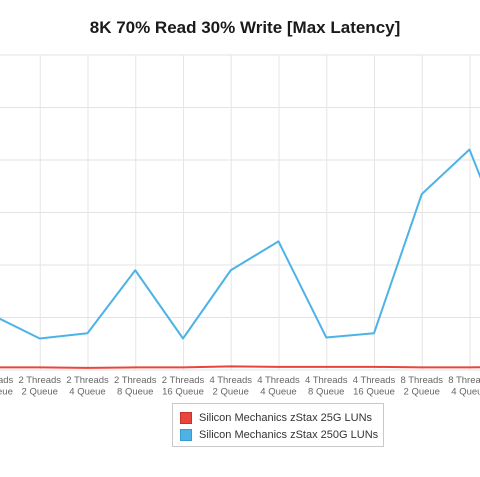  I want to click on x-tick-label: 2 Threads 4 Queue, so click(87, 386).